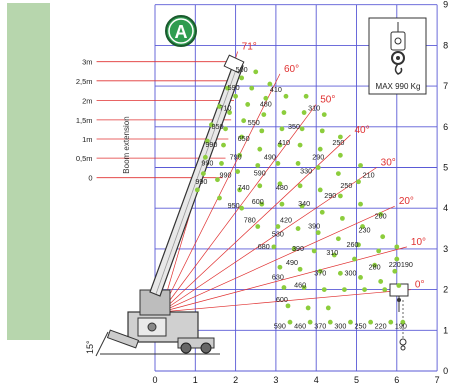  I want to click on y-tick-label: 2, so click(445, 290).